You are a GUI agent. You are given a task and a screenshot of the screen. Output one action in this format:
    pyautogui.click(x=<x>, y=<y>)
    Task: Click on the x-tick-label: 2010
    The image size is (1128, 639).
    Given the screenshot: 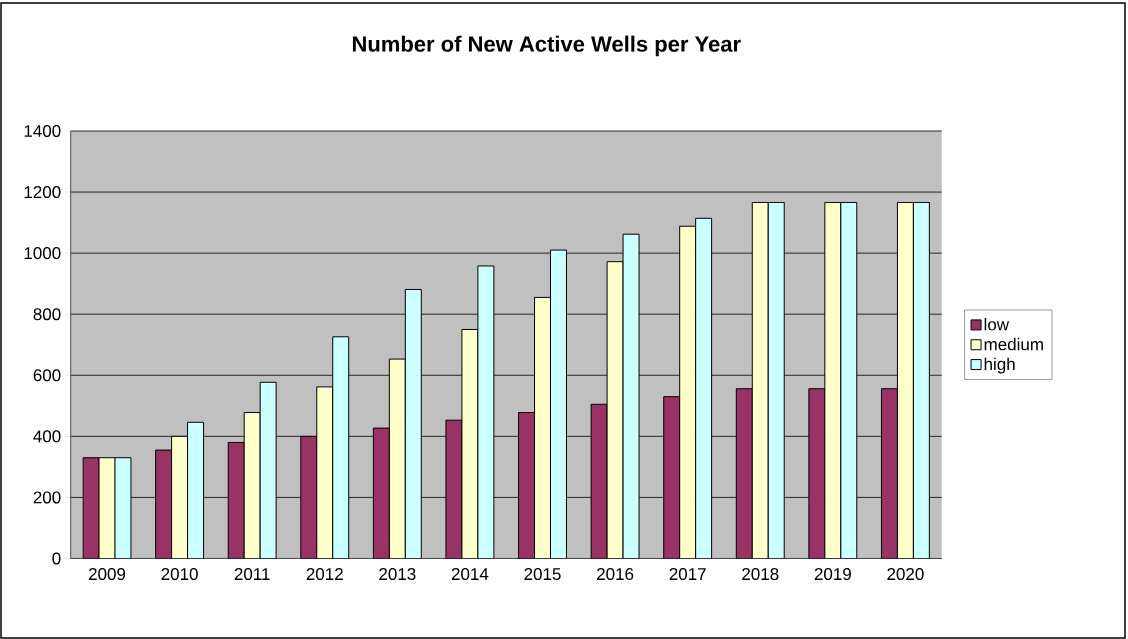 What is the action you would take?
    pyautogui.click(x=179, y=574)
    